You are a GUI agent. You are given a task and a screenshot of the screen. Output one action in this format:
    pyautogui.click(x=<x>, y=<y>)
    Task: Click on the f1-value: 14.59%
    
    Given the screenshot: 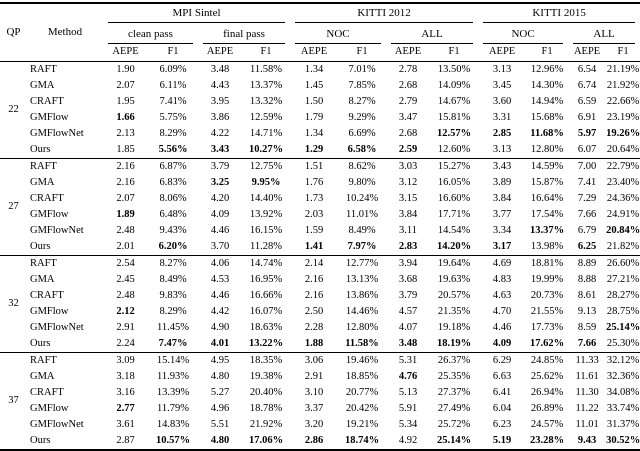 What is the action you would take?
    pyautogui.click(x=547, y=166)
    